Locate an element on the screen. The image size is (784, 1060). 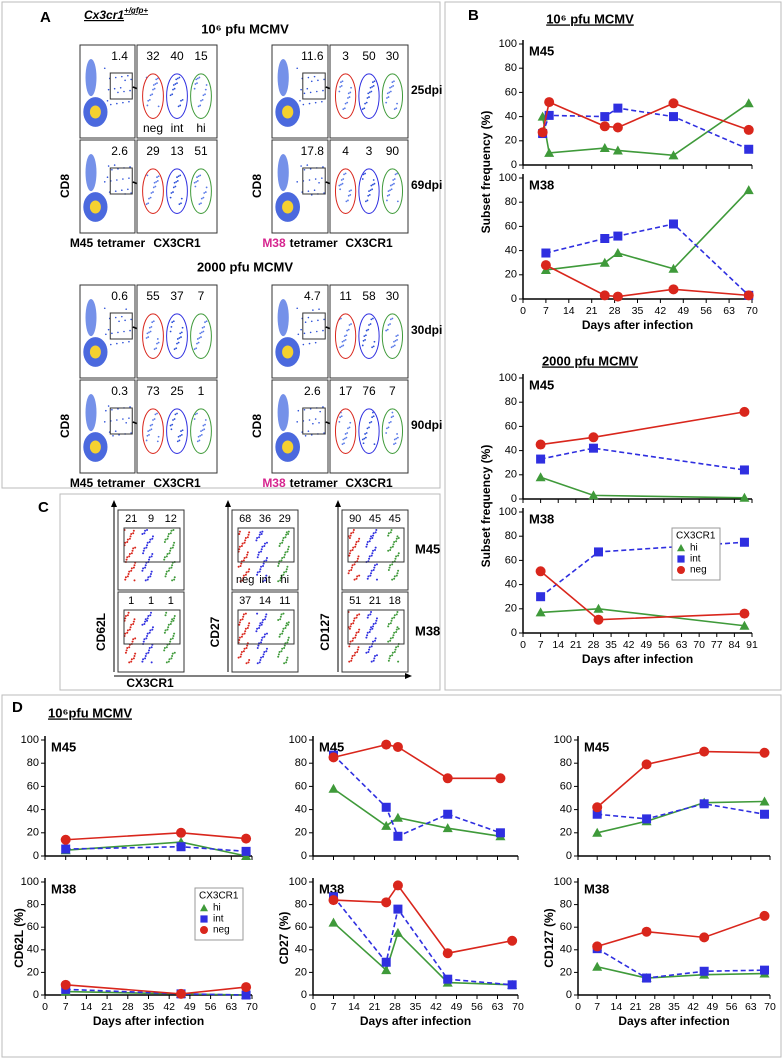
subset-value: 7 is located at coordinates (392, 391).